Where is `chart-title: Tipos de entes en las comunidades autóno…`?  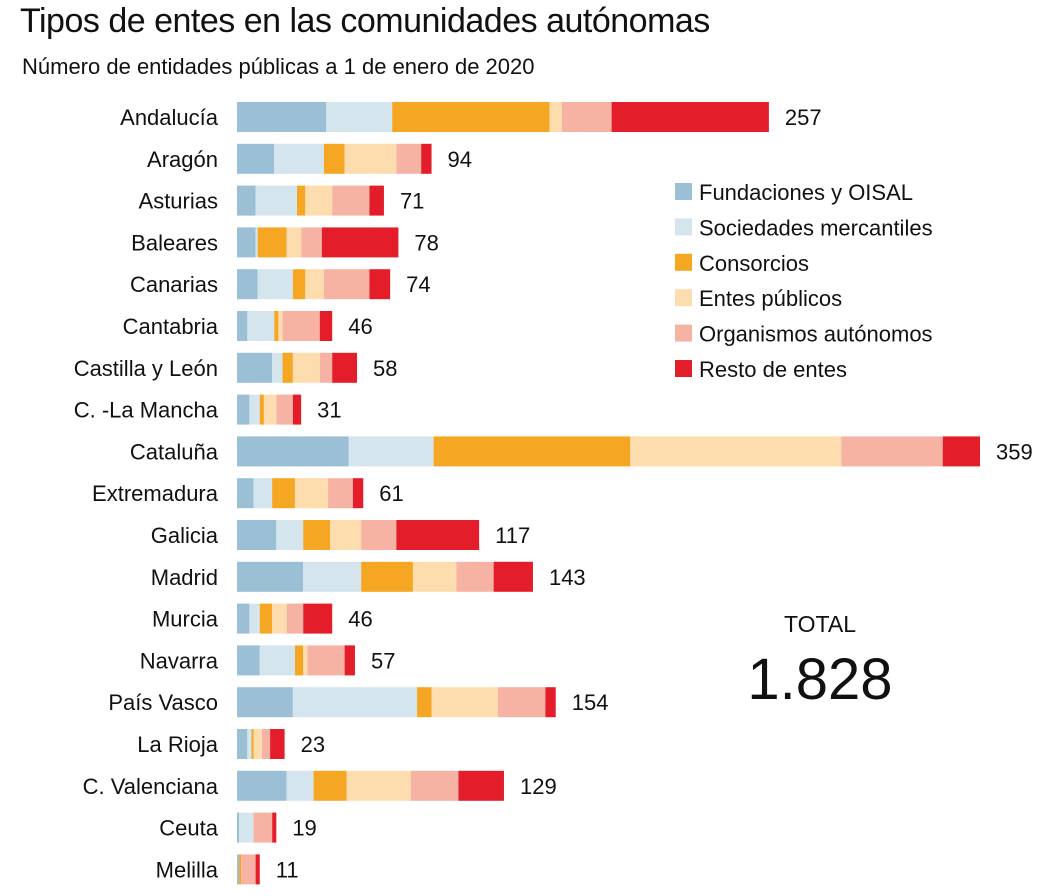 chart-title: Tipos de entes en las comunidades autóno… is located at coordinates (365, 21).